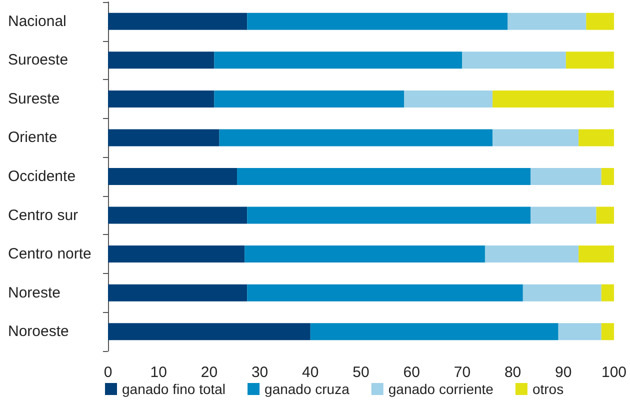  I want to click on x-tick-label: 0, so click(108, 372).